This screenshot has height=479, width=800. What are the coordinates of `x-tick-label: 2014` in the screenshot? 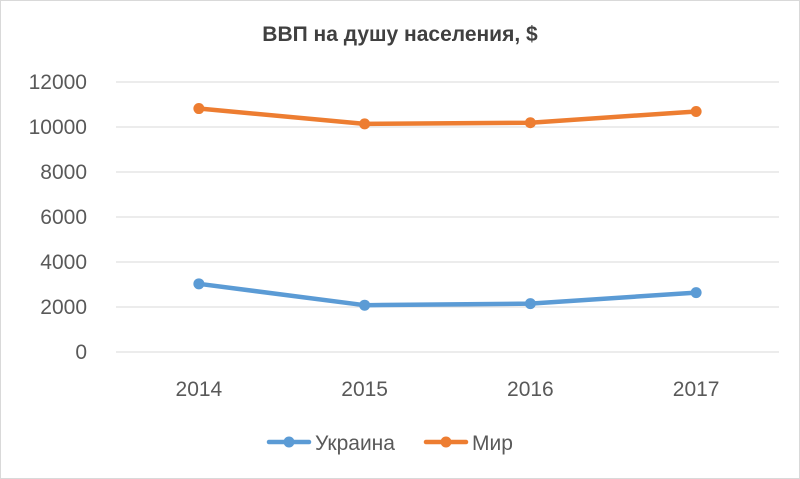 It's located at (199, 389).